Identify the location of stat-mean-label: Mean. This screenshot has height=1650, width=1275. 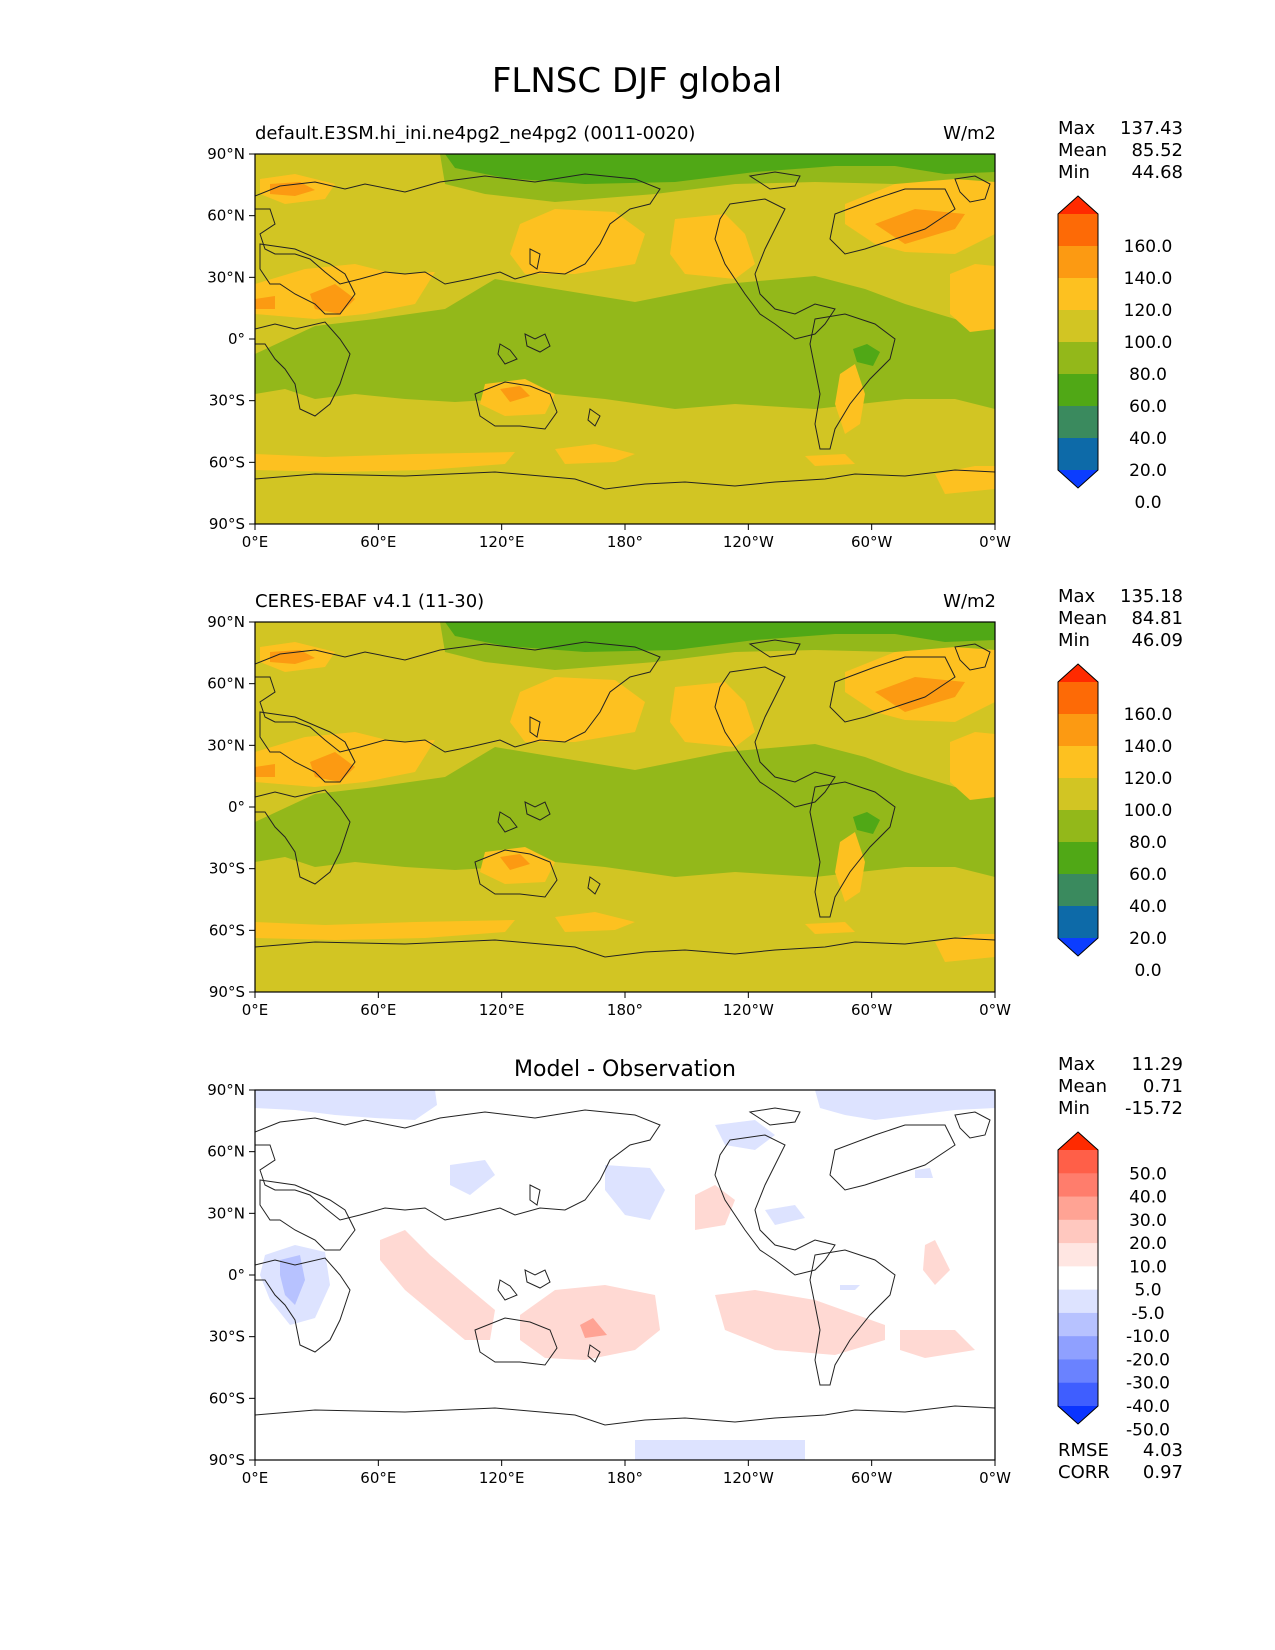
(1082, 618).